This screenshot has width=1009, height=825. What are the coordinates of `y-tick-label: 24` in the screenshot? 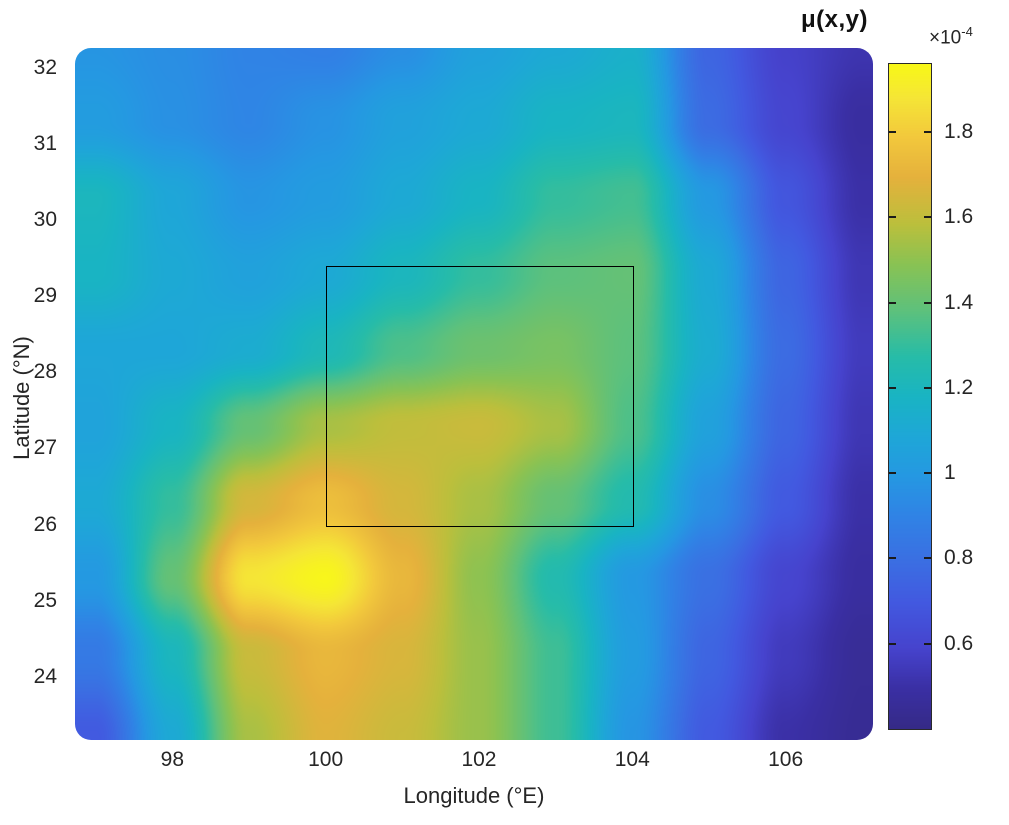 It's located at (45, 676).